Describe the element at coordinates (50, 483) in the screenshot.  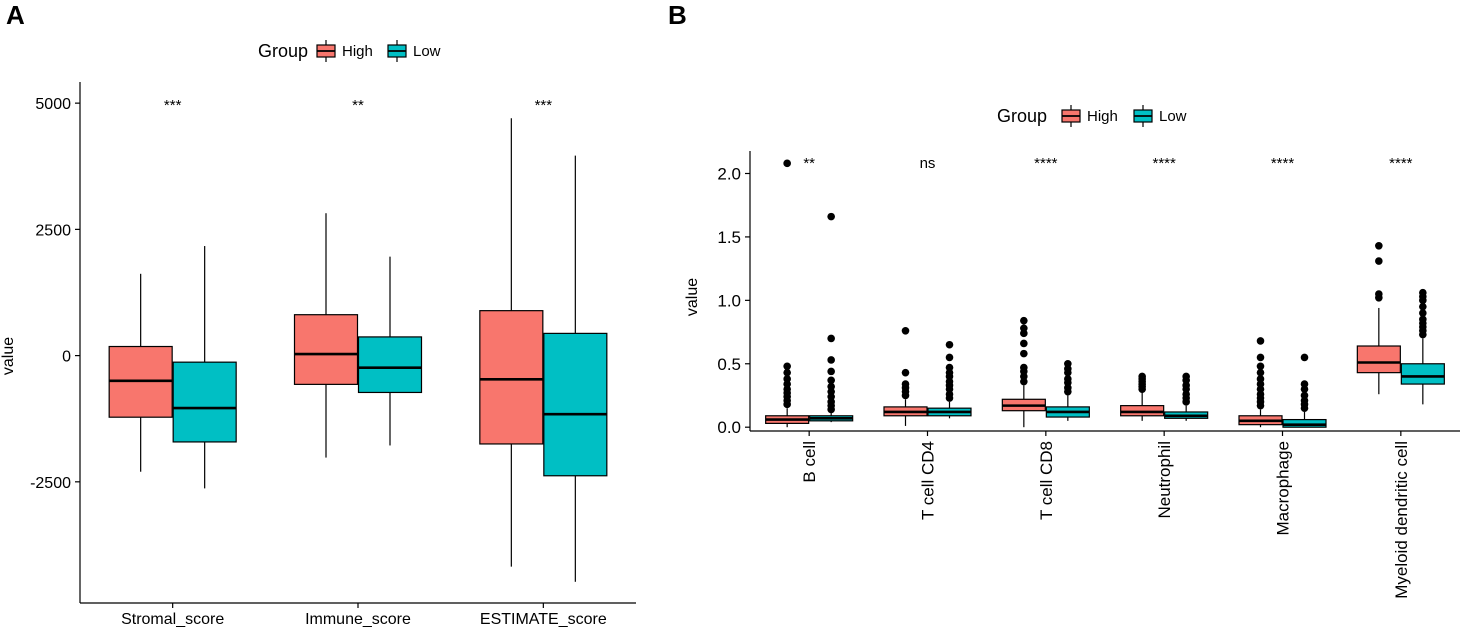
I see `y-tick-label: -2500` at that location.